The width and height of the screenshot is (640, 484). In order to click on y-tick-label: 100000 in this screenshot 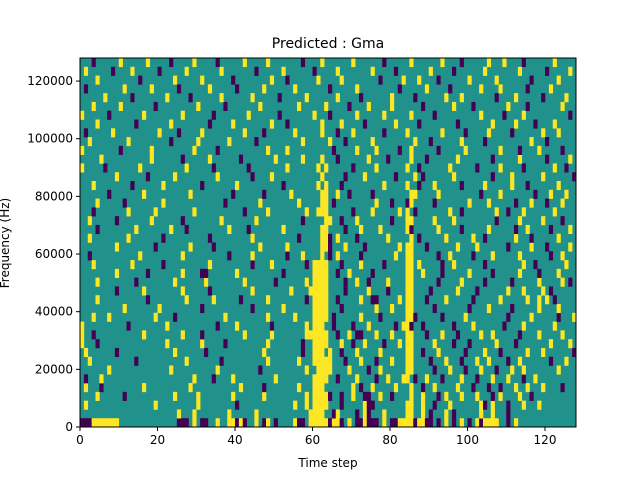, I will do `click(50, 139)`.